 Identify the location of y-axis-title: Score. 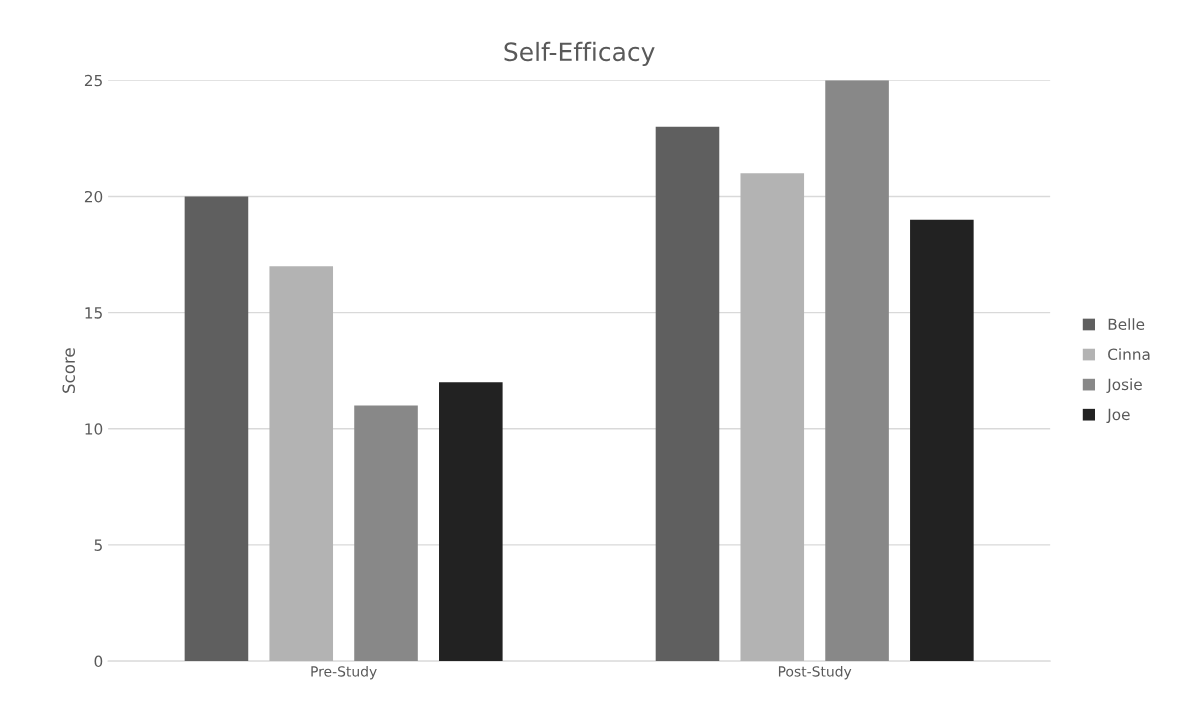
(69, 370).